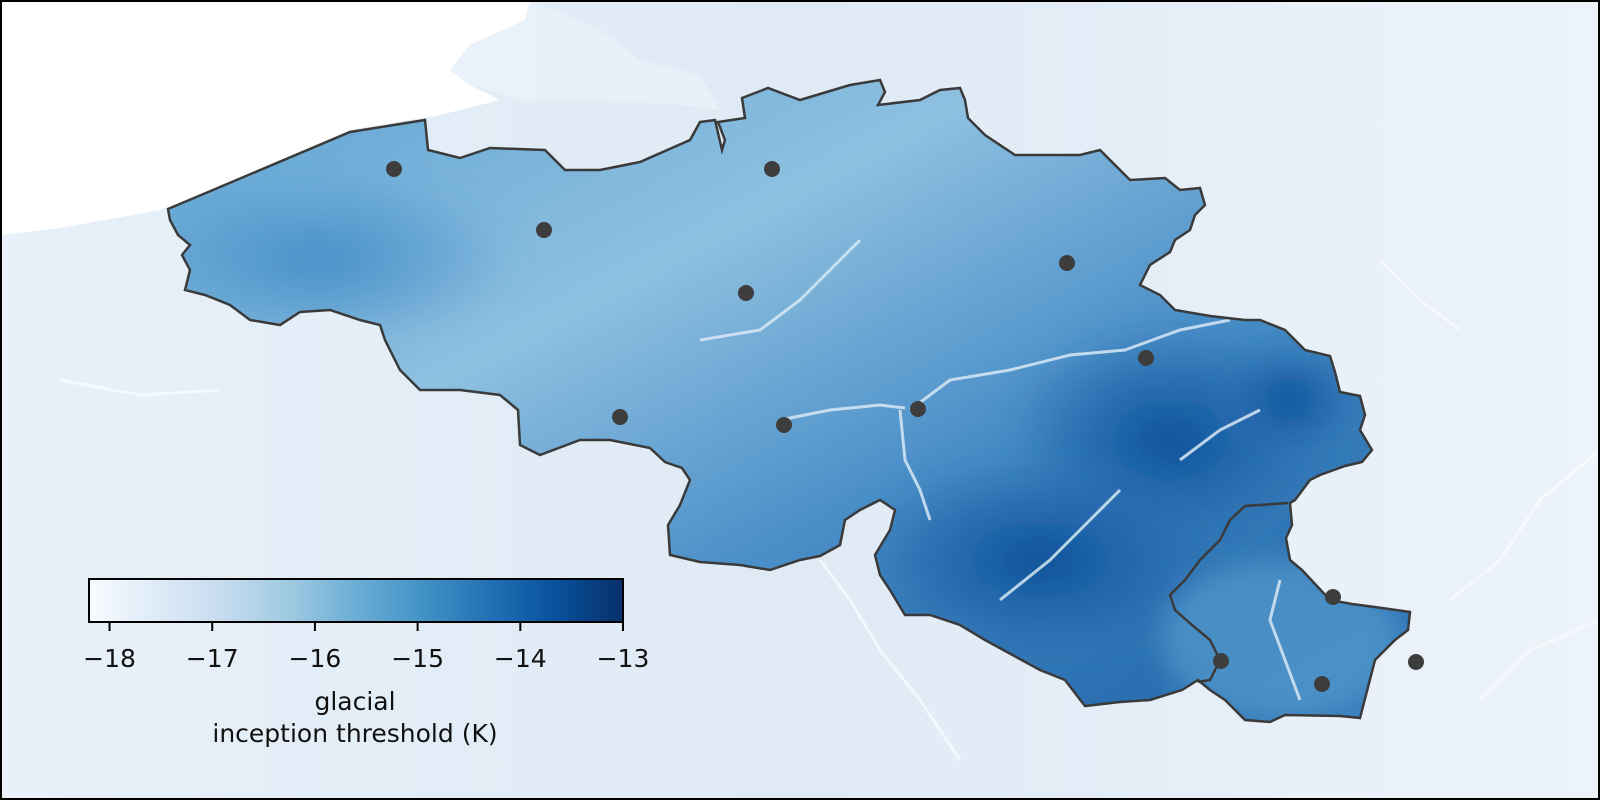 The height and width of the screenshot is (800, 1600). What do you see at coordinates (623, 658) in the screenshot?
I see `colorbar-tick-label: −13` at bounding box center [623, 658].